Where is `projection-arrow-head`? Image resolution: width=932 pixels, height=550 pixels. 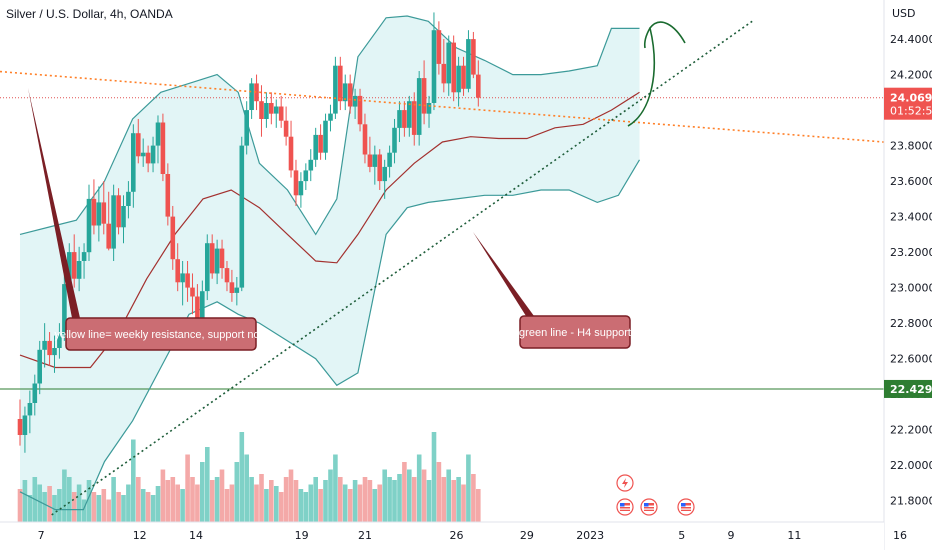 projection-arrow-head is located at coordinates (647, 38).